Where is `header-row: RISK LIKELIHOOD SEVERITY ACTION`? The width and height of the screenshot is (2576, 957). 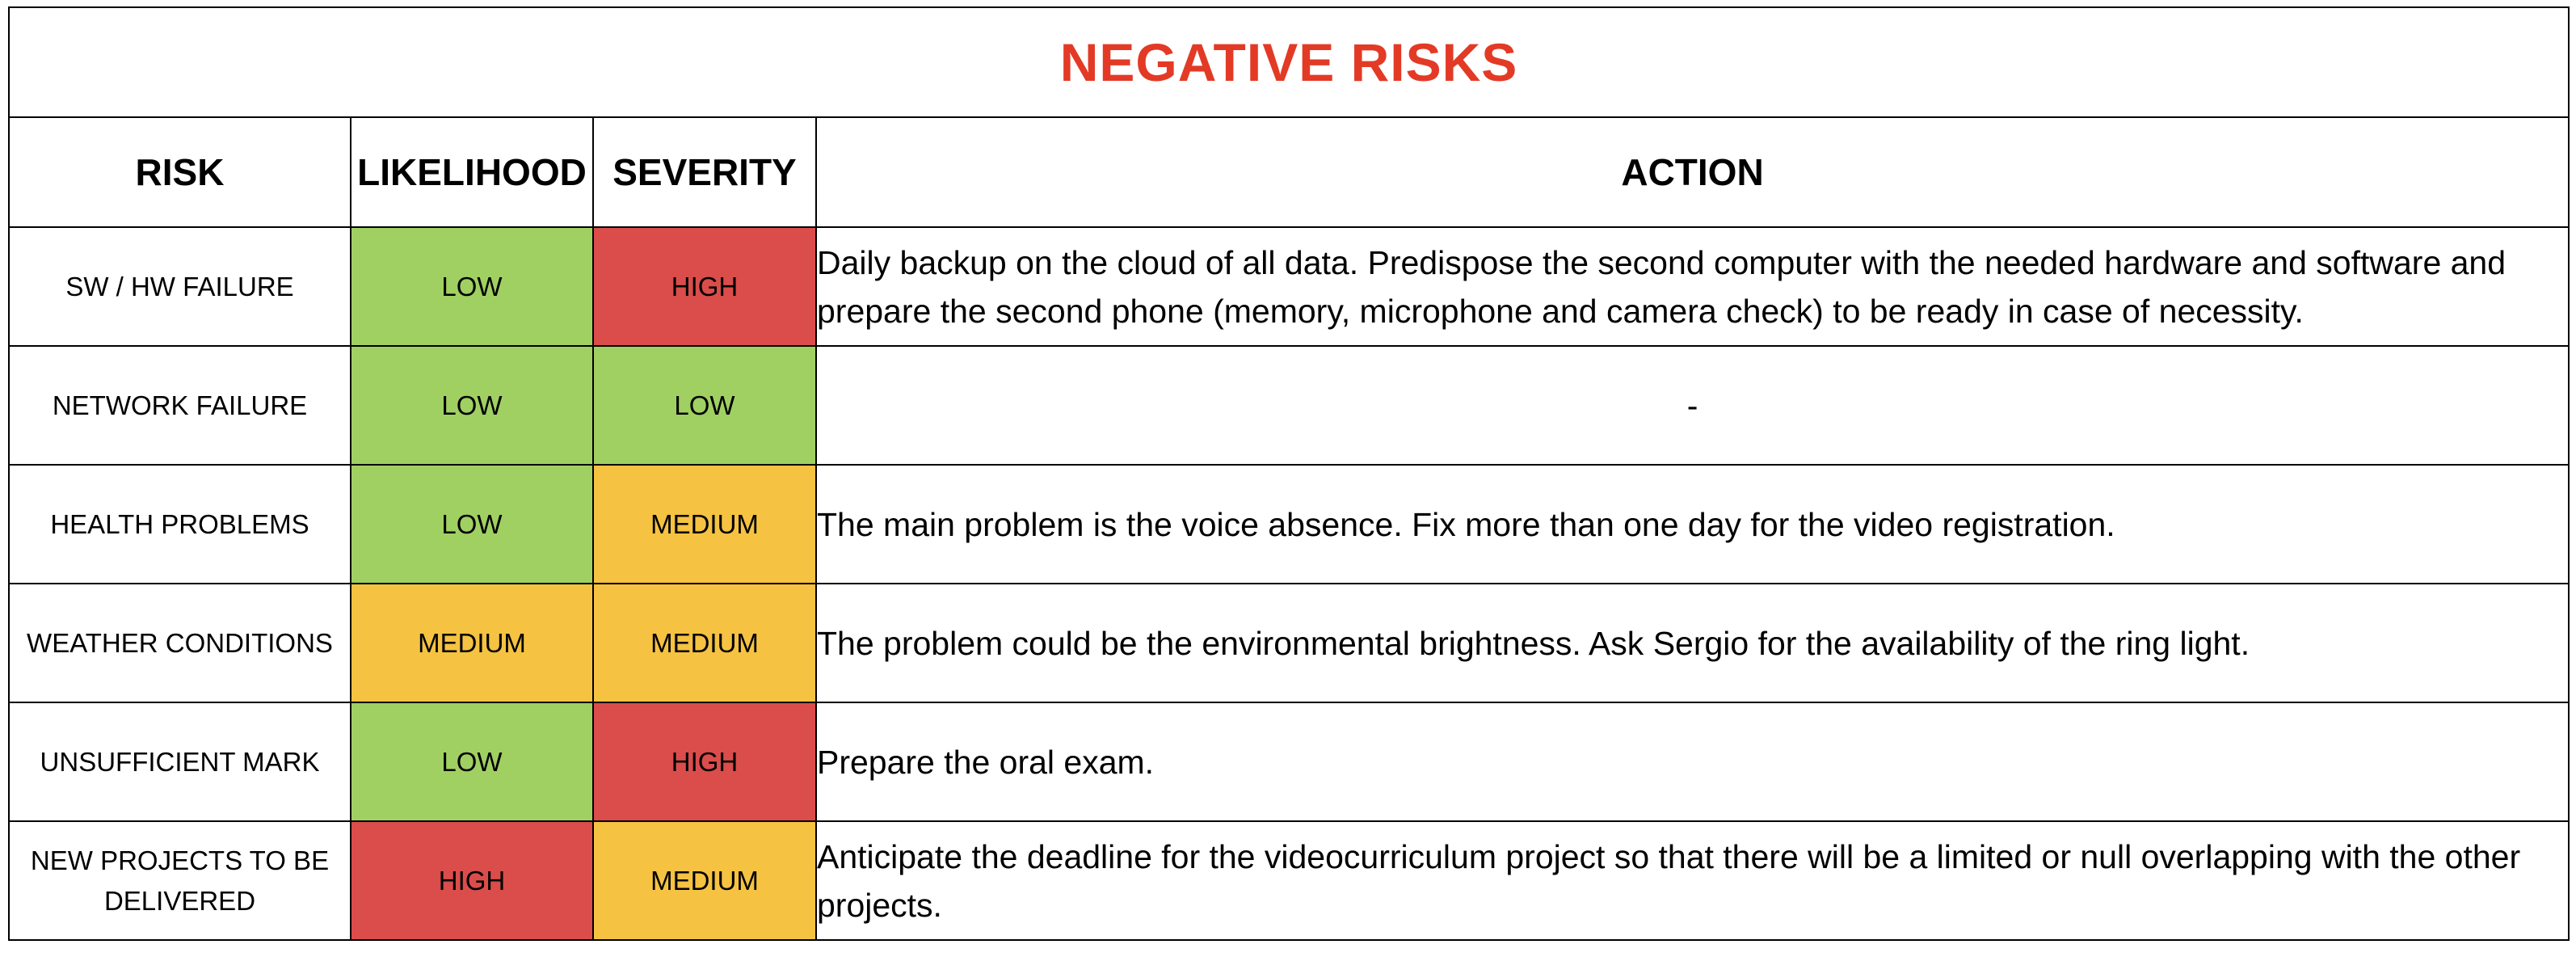 header-row: RISK LIKELIHOOD SEVERITY ACTION is located at coordinates (1289, 172).